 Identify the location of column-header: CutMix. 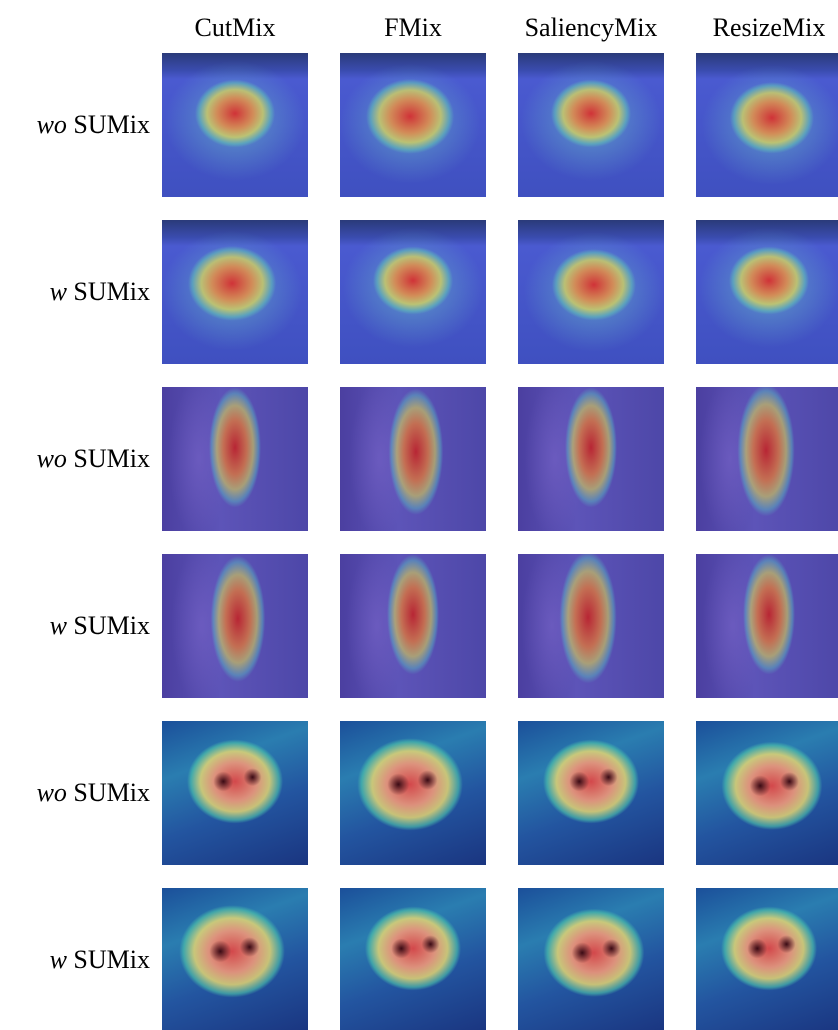
(235, 27).